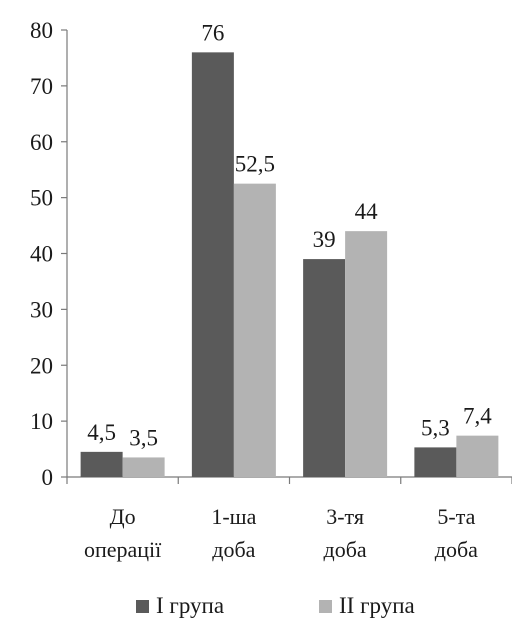 This screenshot has height=622, width=512. I want to click on category-label: 5-та, so click(456, 516).